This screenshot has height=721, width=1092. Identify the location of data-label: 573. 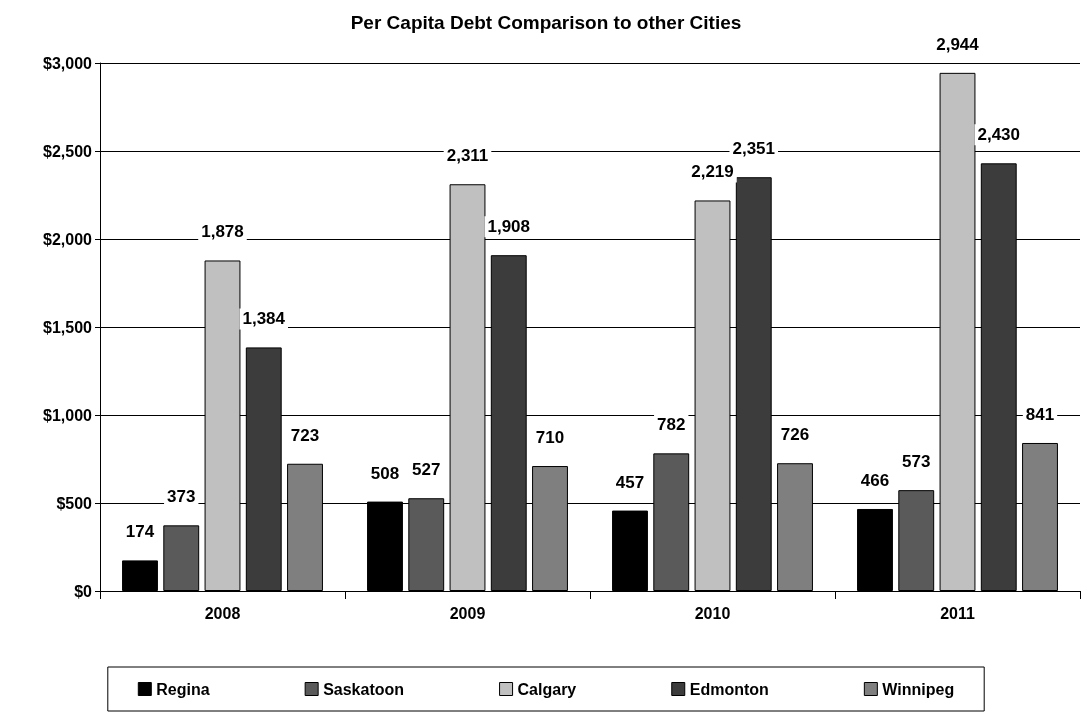
(916, 462).